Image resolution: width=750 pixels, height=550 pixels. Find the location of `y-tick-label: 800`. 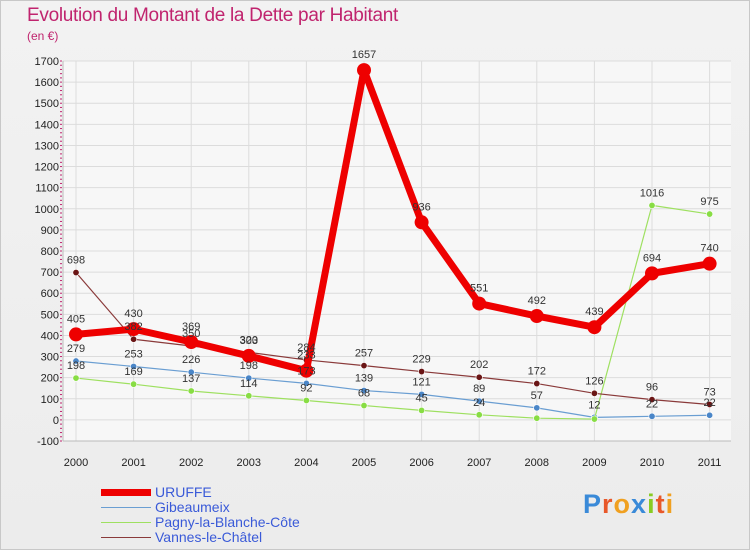

y-tick-label: 800 is located at coordinates (50, 252).